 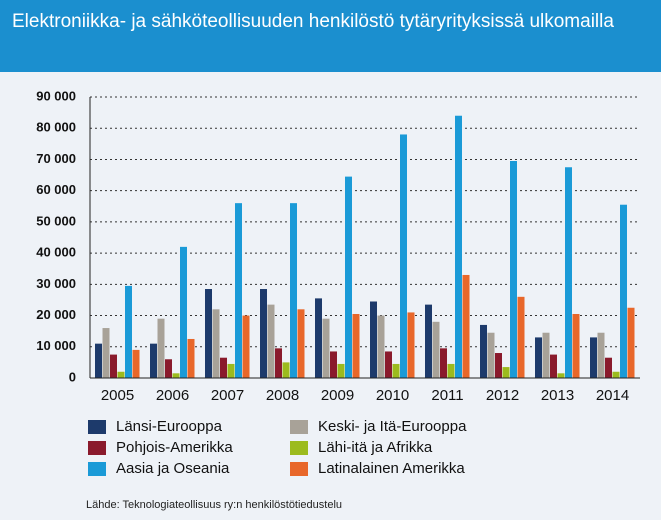 What do you see at coordinates (391, 468) in the screenshot?
I see `legend-label: Latinalainen Amerikka` at bounding box center [391, 468].